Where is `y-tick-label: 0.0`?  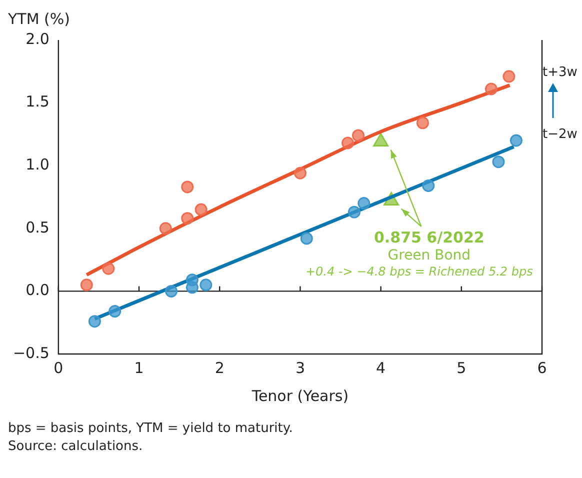 y-tick-label: 0.0 is located at coordinates (38, 290).